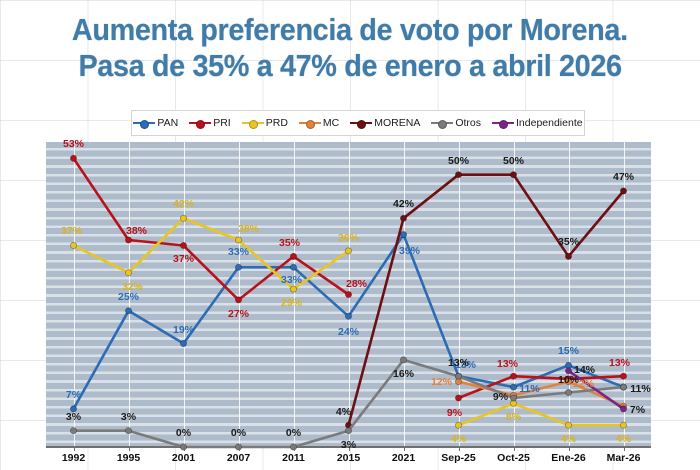 The image size is (700, 470). What do you see at coordinates (403, 373) in the screenshot?
I see `data-label: 16%` at bounding box center [403, 373].